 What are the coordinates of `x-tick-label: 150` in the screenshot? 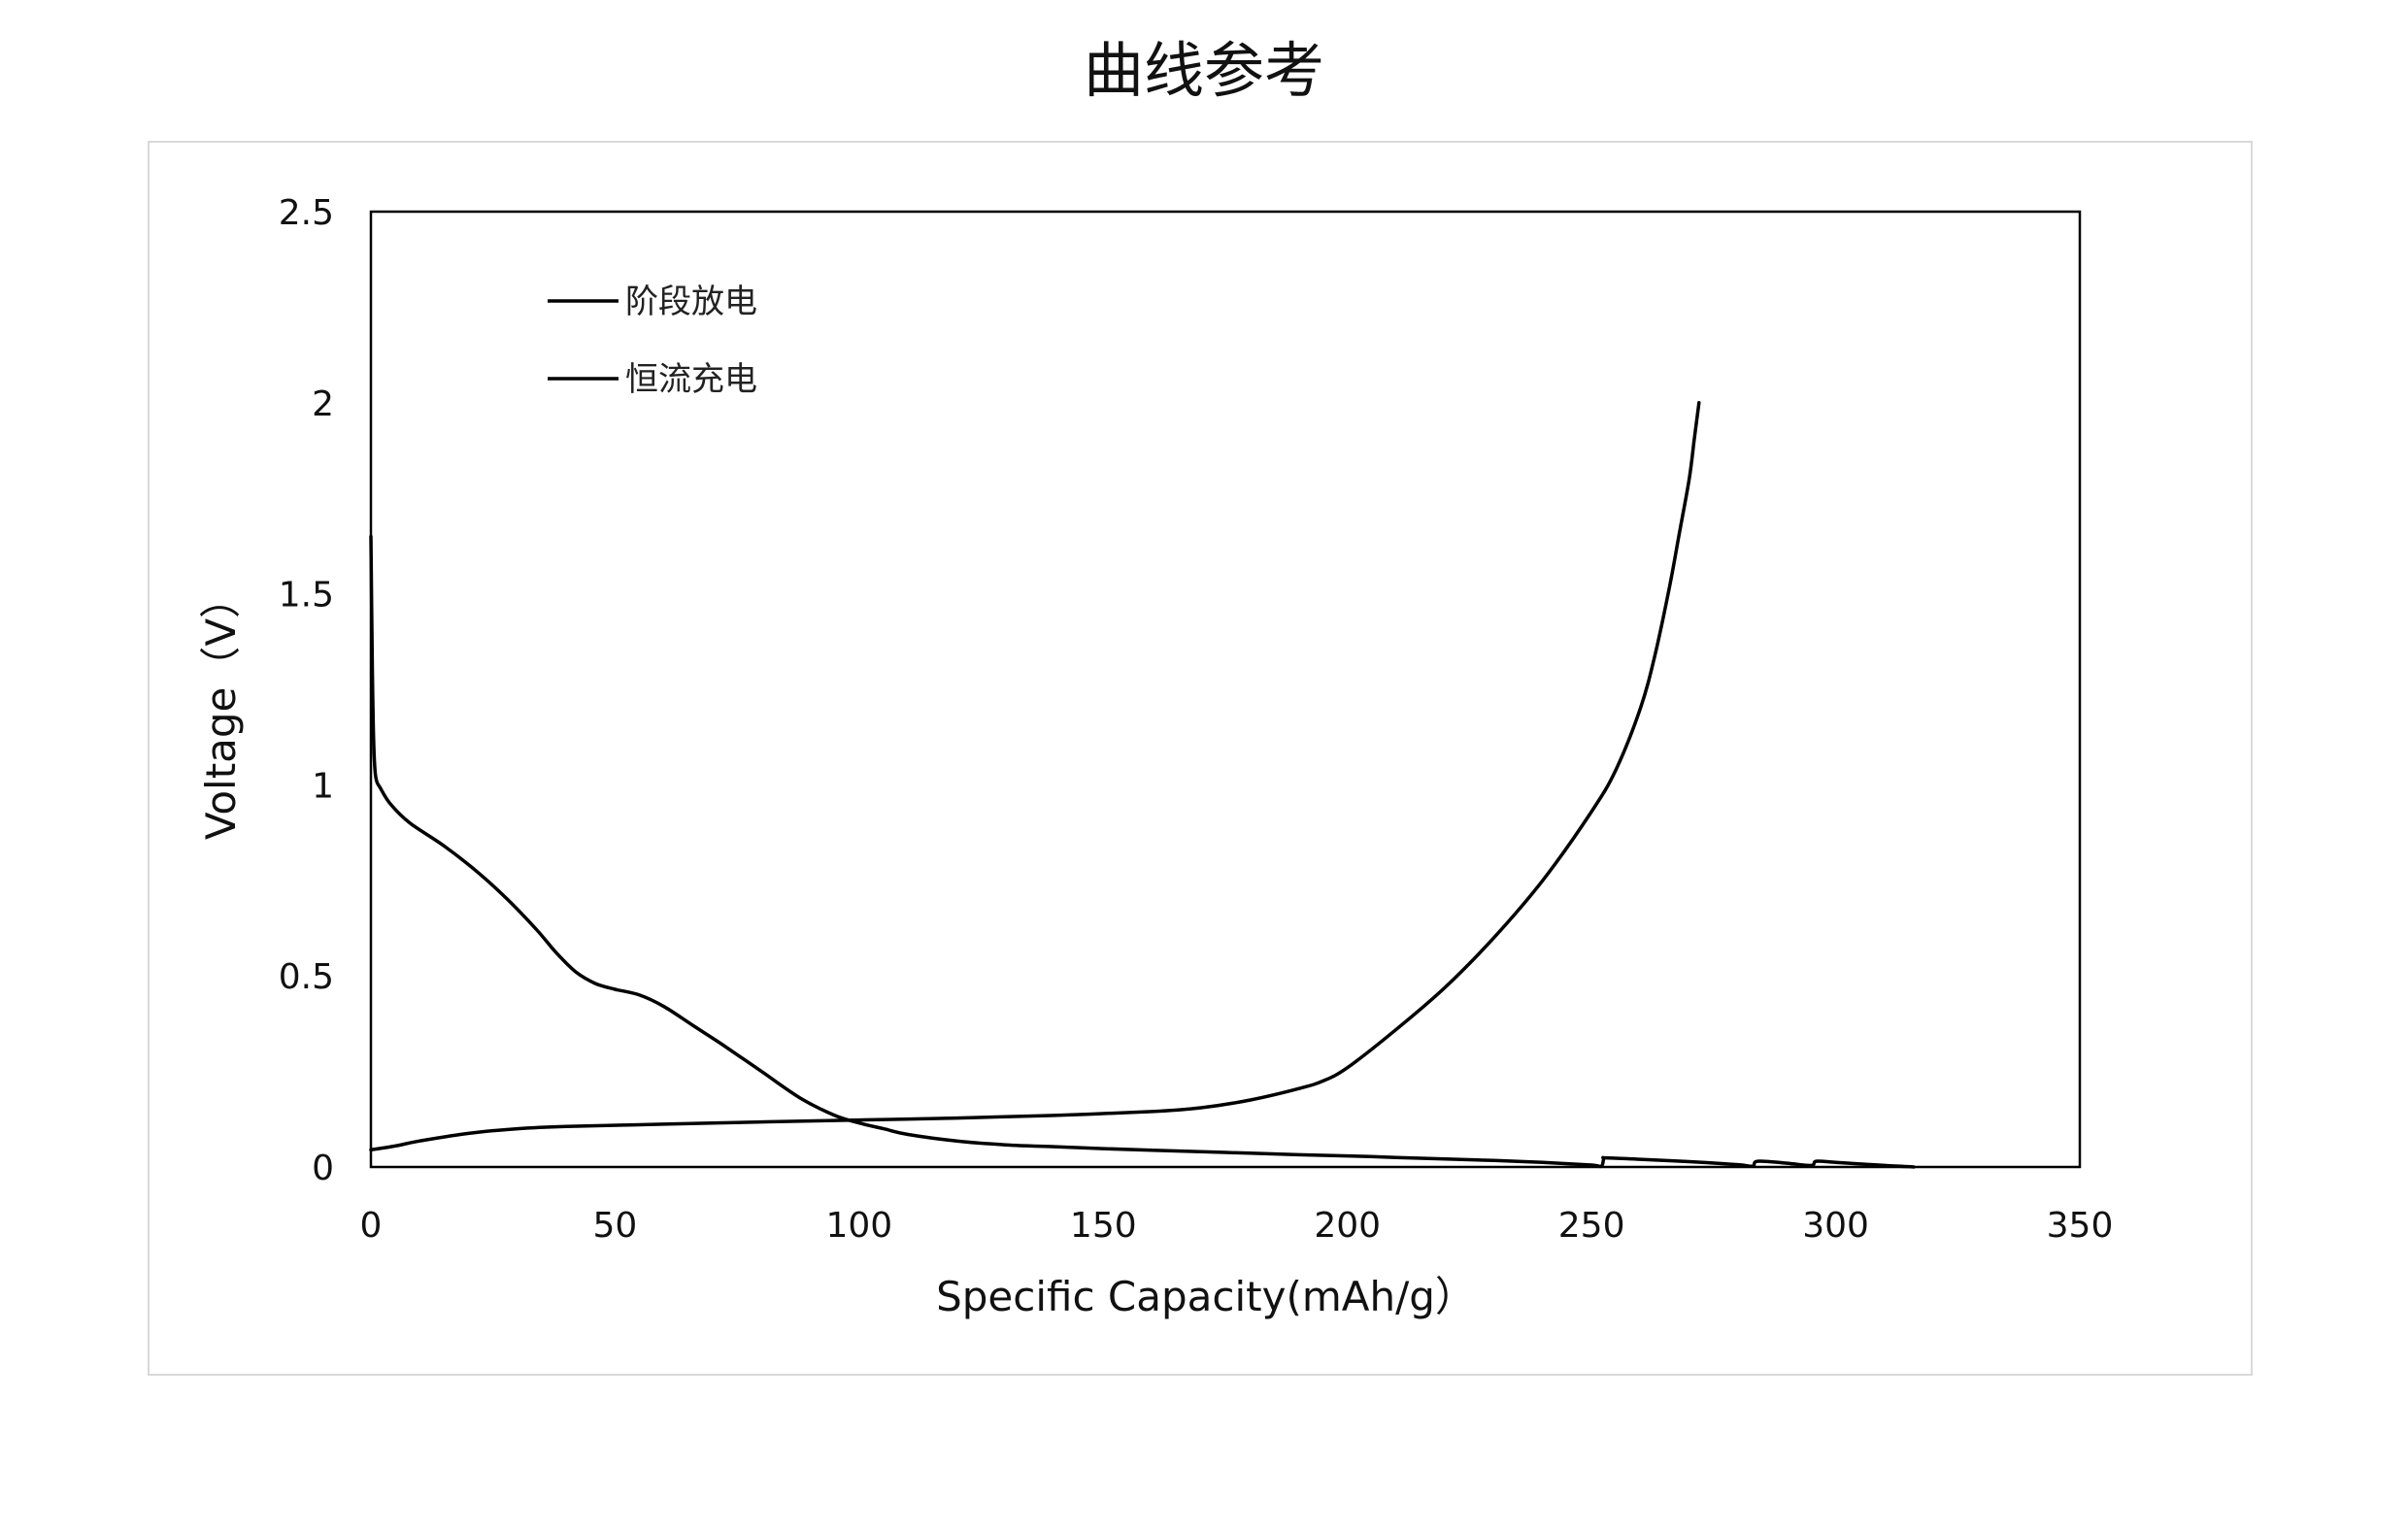 It's located at (1103, 1226).